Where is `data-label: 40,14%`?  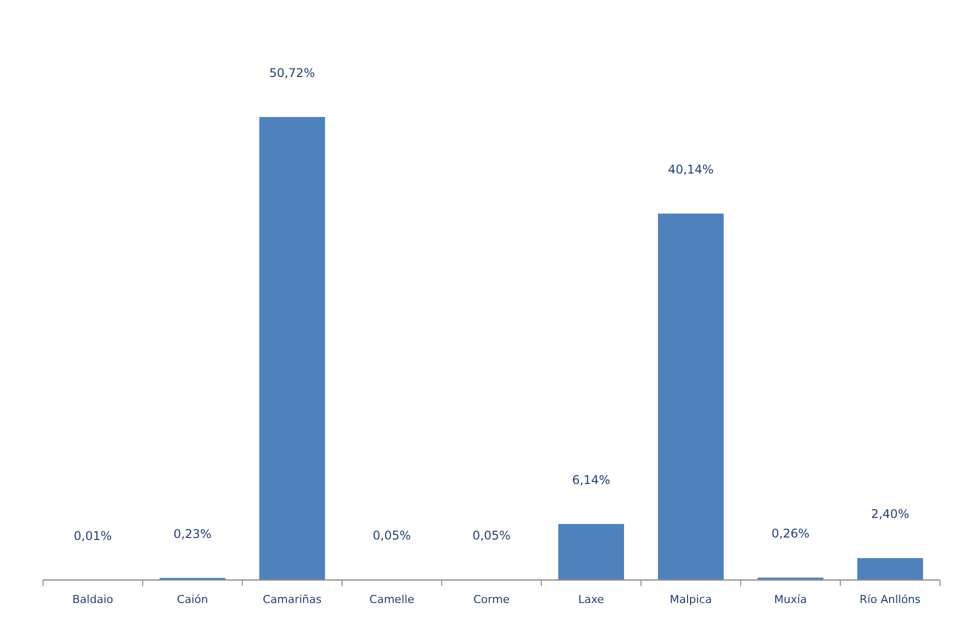
data-label: 40,14% is located at coordinates (691, 169).